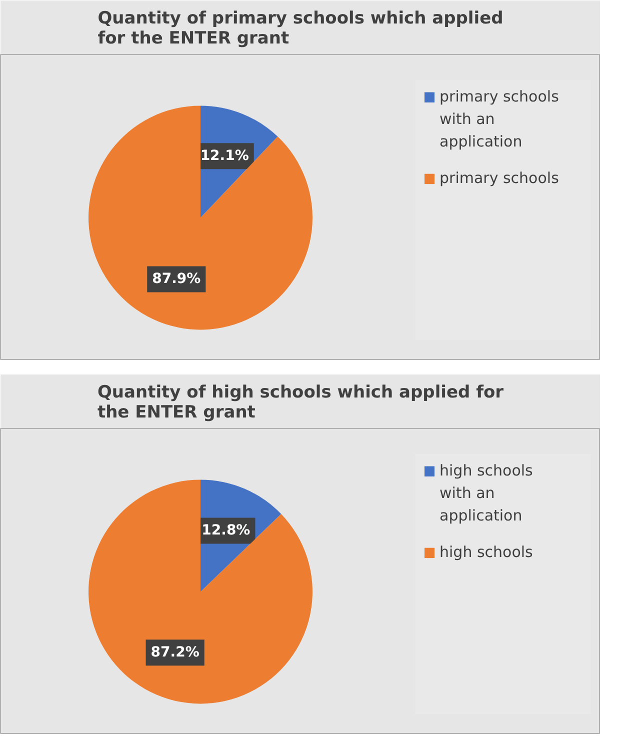 The image size is (622, 744). I want to click on data-label: 12.1%, so click(224, 156).